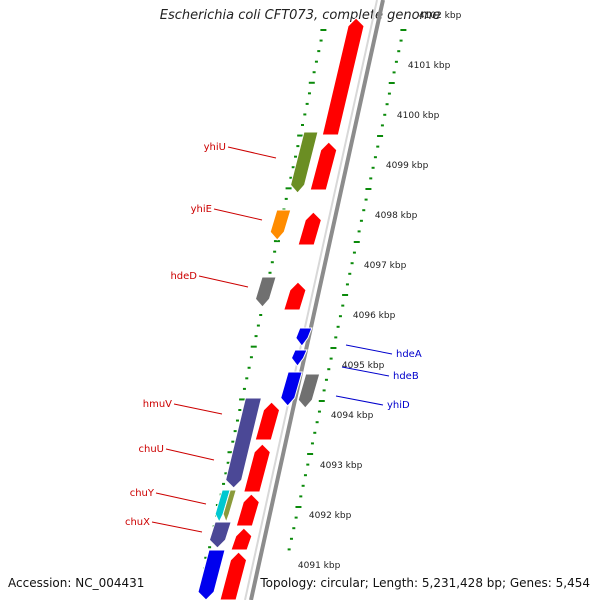 This screenshot has height=600, width=600. I want to click on kbp-scale-label: 4097 kbp, so click(385, 266).